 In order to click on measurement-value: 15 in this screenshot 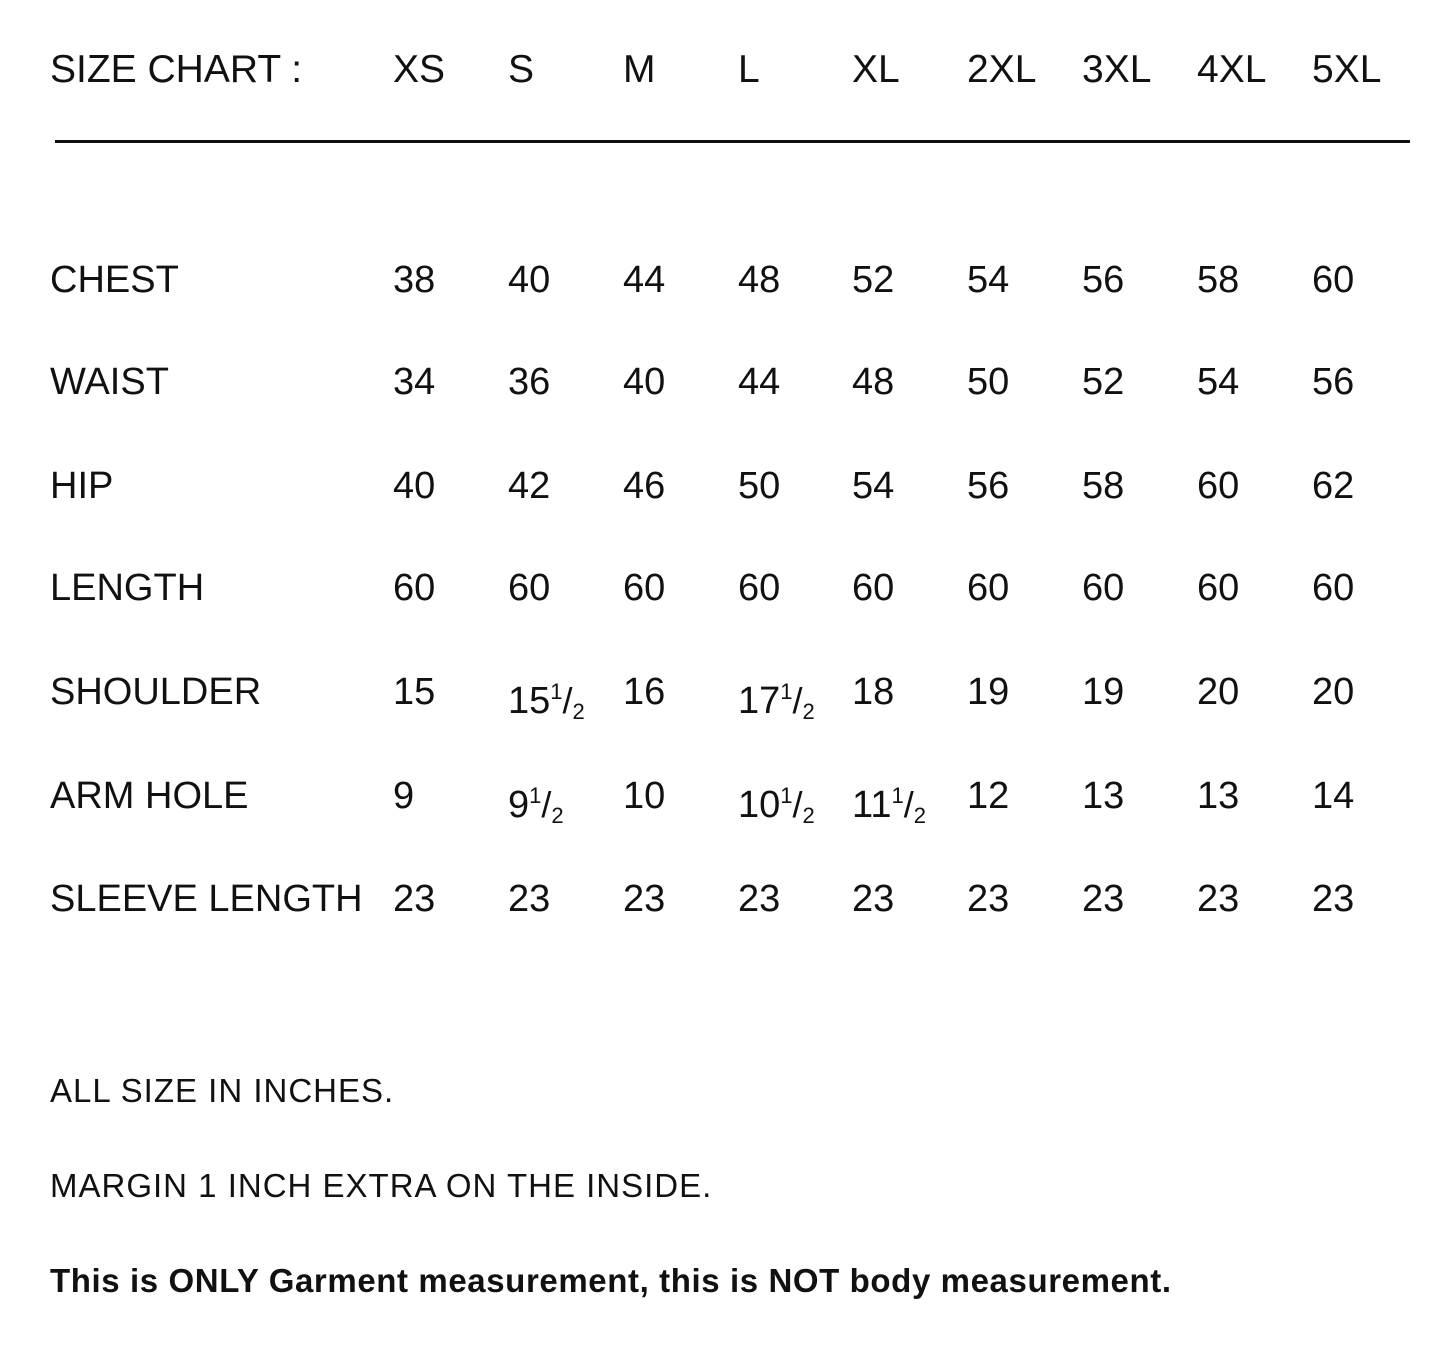, I will do `click(414, 692)`.